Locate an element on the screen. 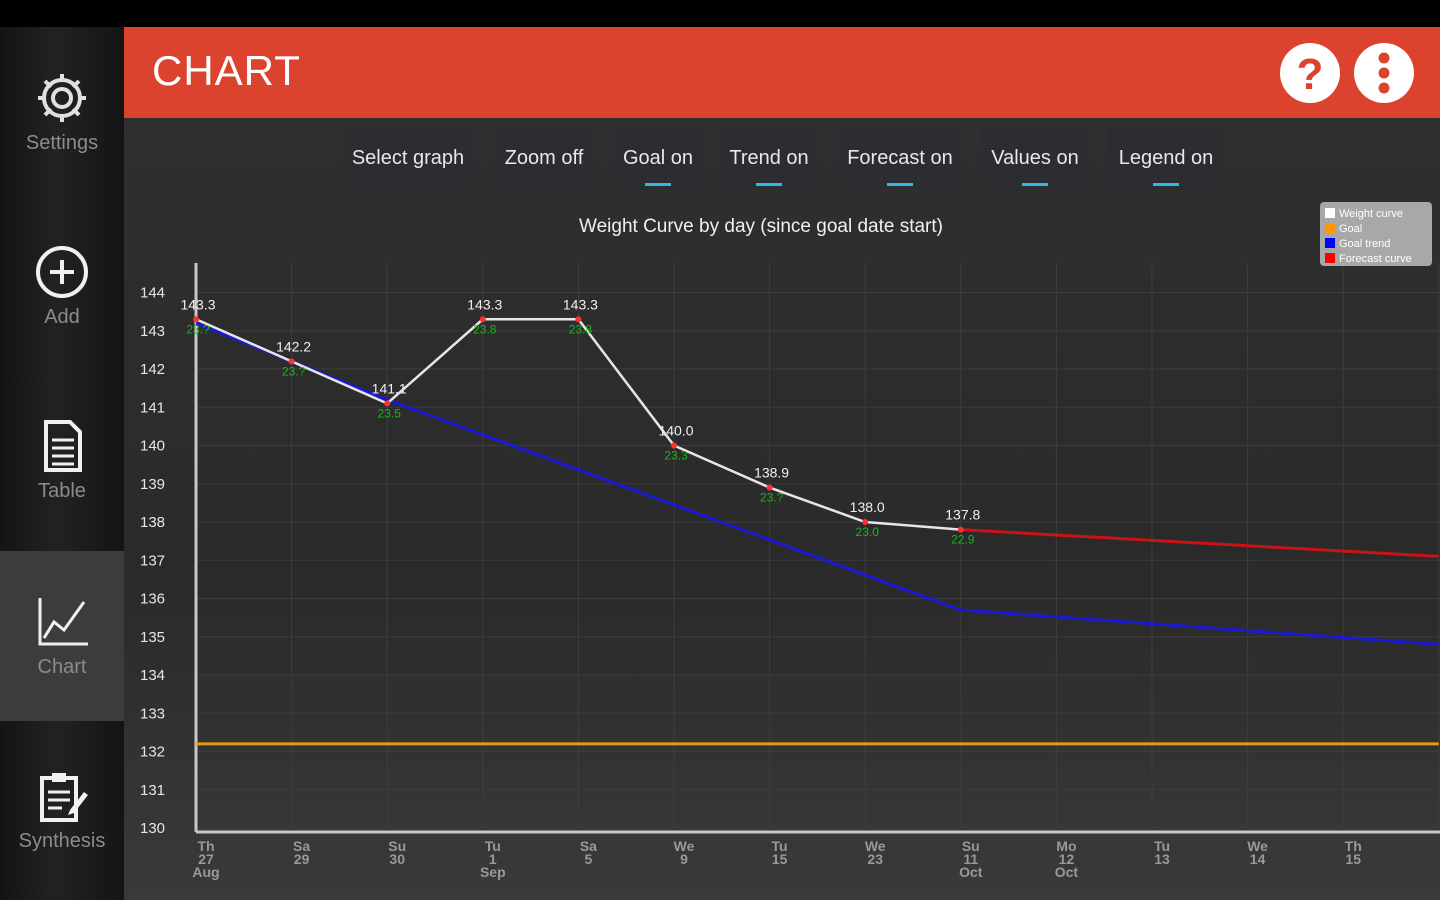  legend-label: Forecast curve is located at coordinates (1375, 259).